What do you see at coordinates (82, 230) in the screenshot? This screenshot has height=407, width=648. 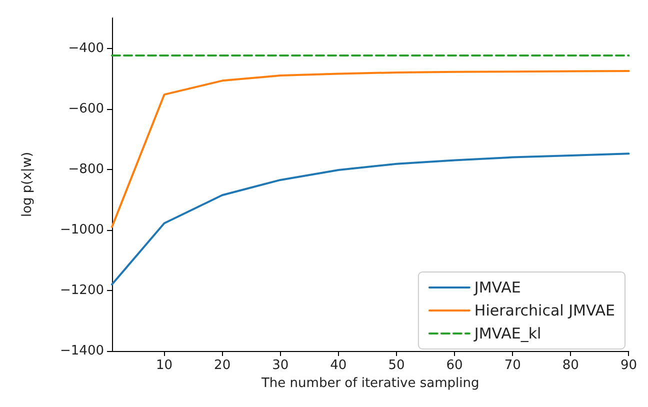 I see `y-tick-label: −1000` at bounding box center [82, 230].